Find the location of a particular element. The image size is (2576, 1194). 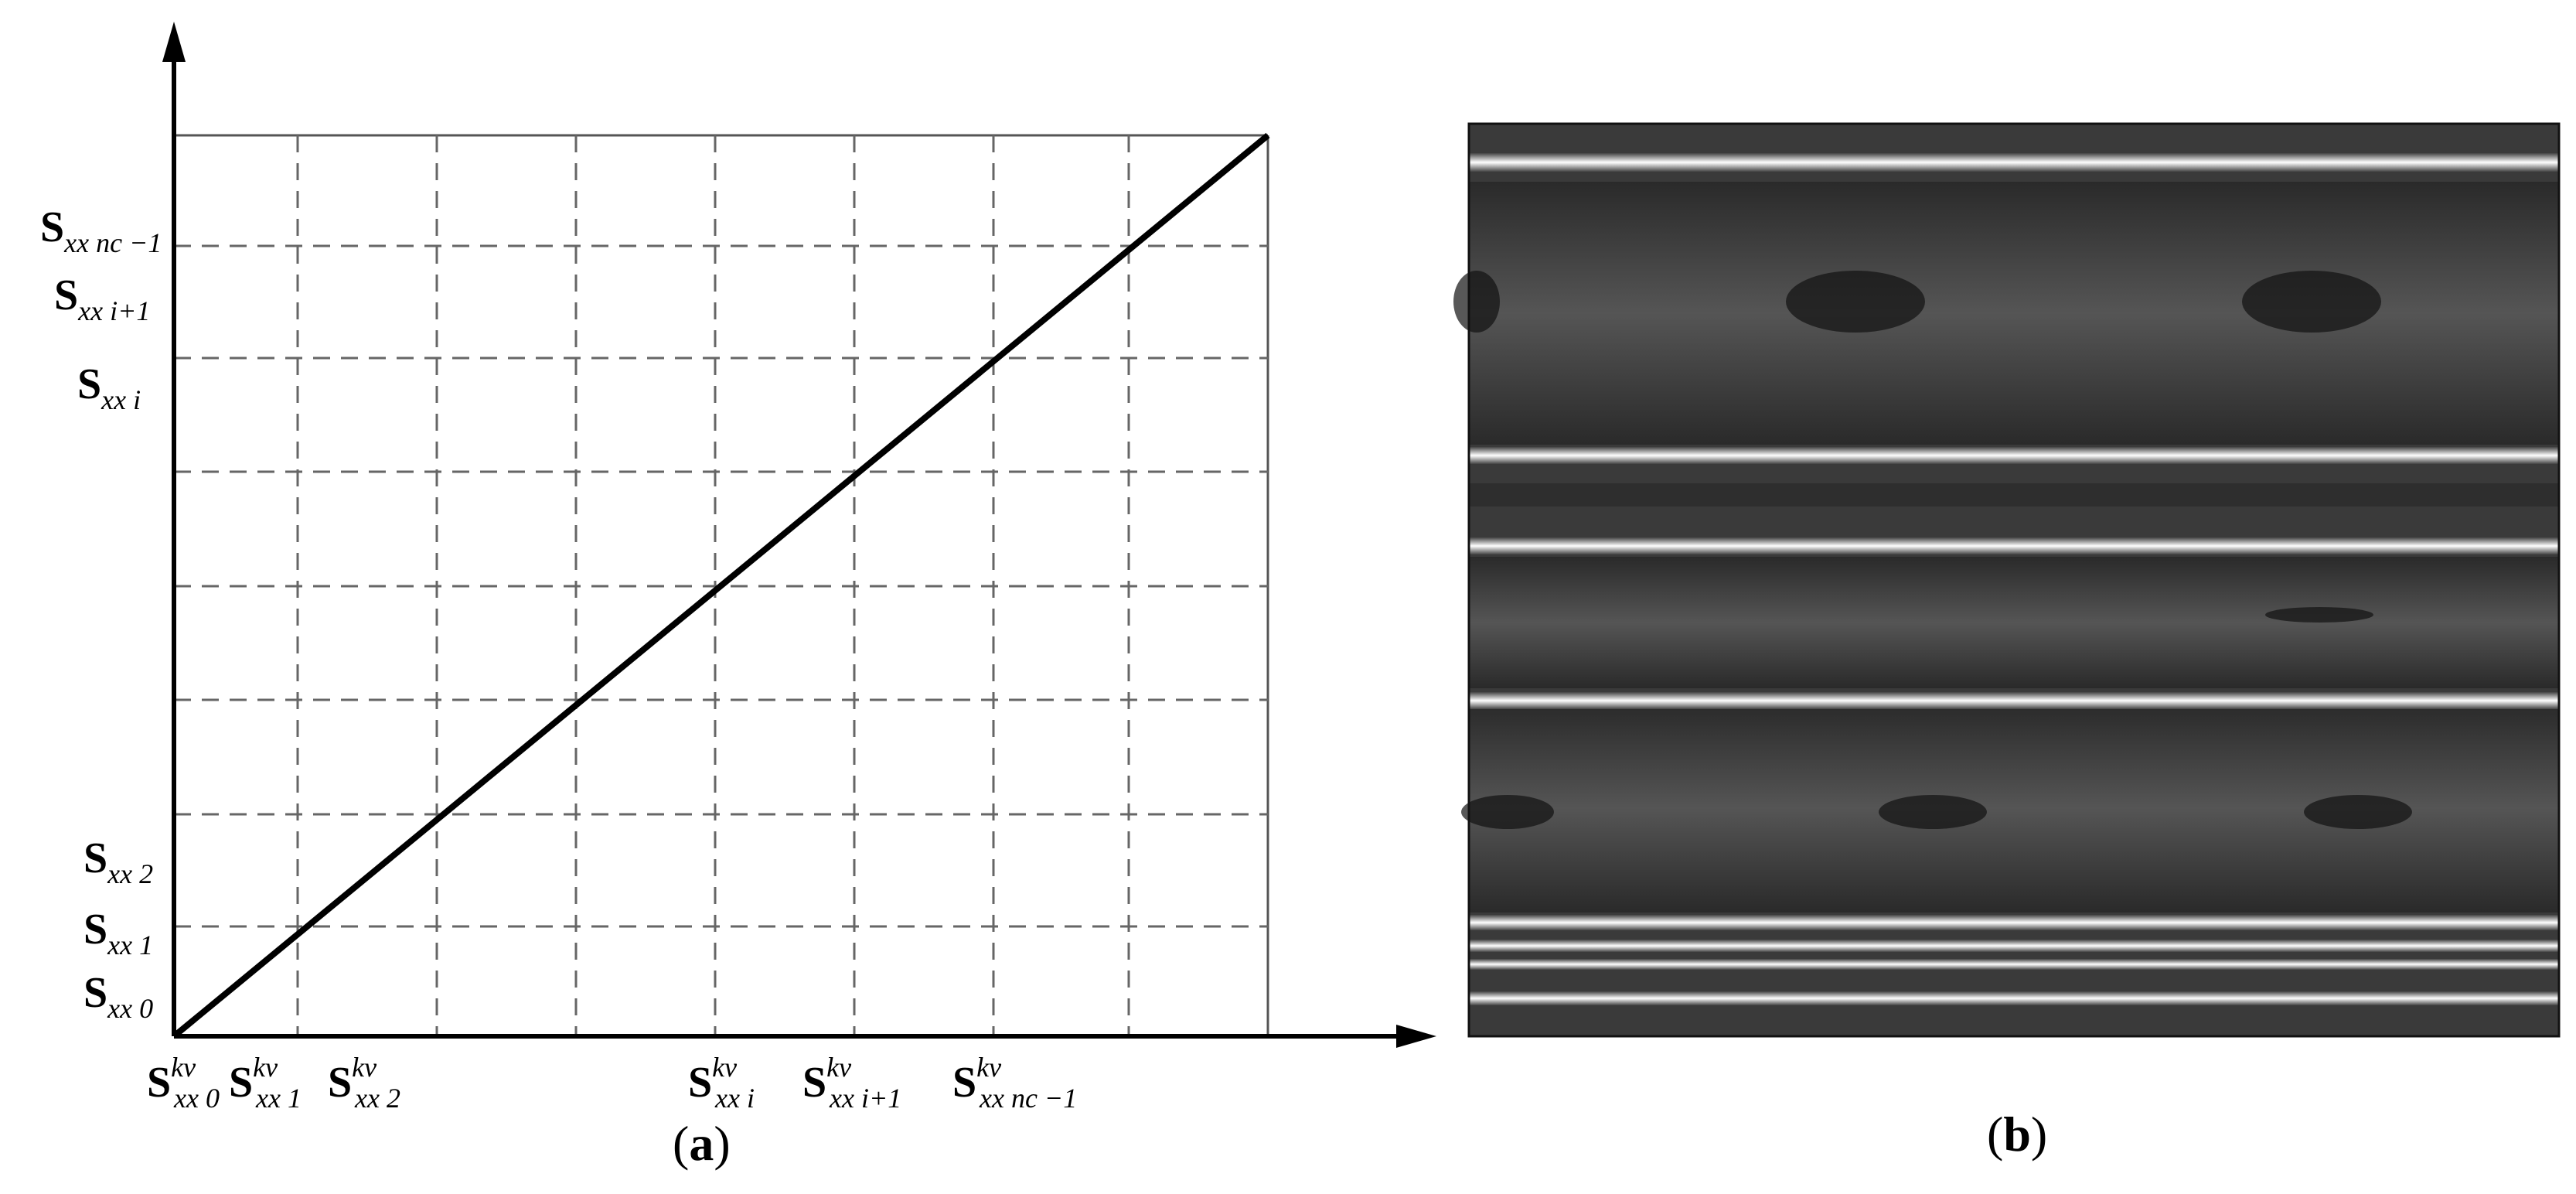

x-axis-arrow is located at coordinates (1416, 1036).